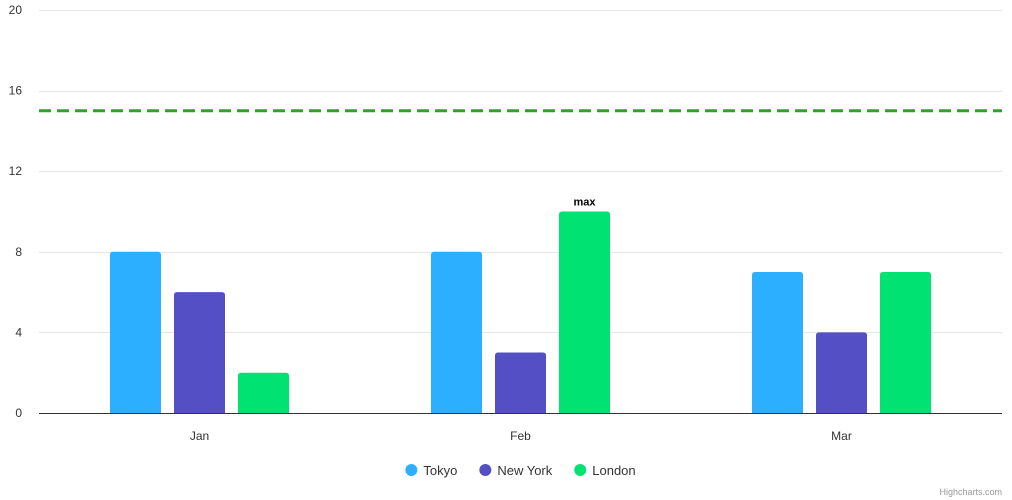 The image size is (1012, 500). Describe the element at coordinates (16, 171) in the screenshot. I see `y-tick-label-12: 12` at that location.